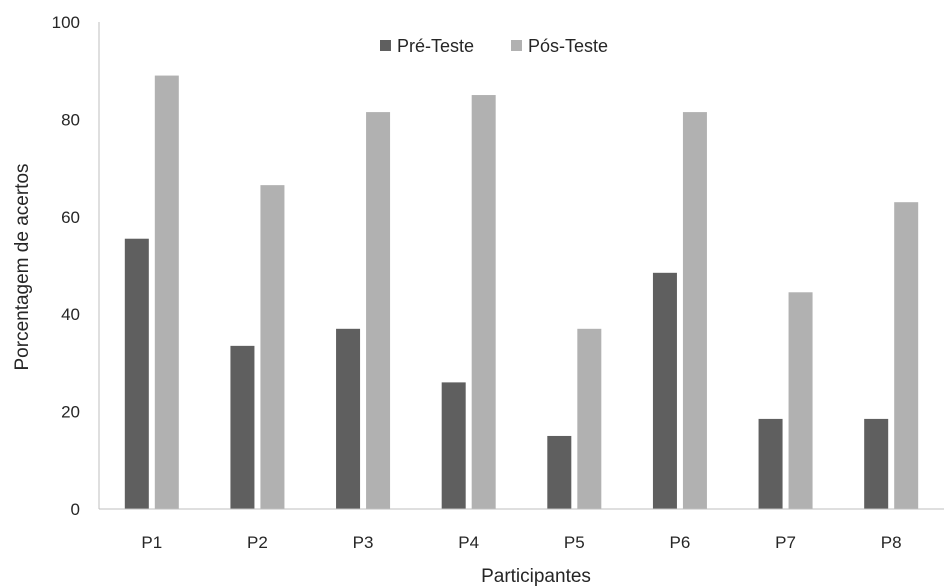  What do you see at coordinates (694, 310) in the screenshot?
I see `bar-pos-p6` at bounding box center [694, 310].